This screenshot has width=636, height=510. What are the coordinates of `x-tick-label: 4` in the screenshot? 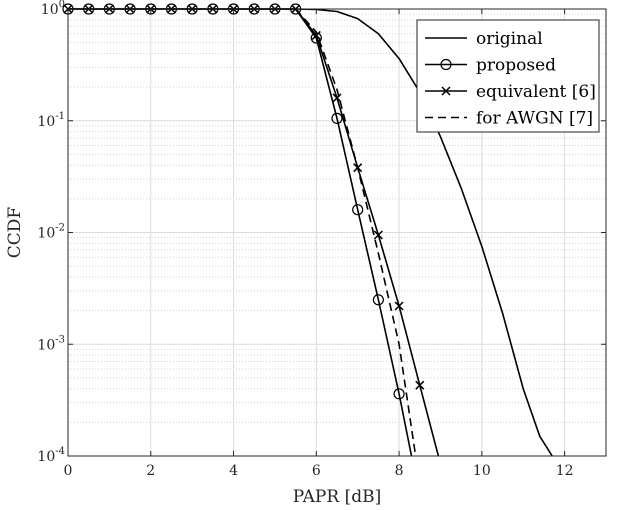 It's located at (233, 471).